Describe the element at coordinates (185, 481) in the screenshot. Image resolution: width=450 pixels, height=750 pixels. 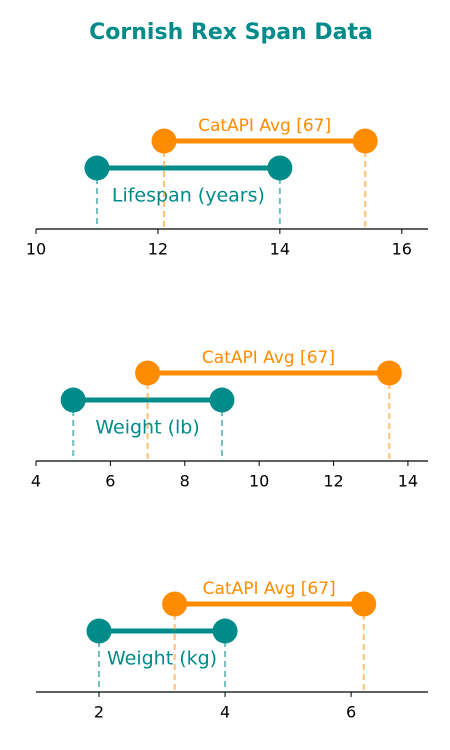
I see `x-tick-label: 8` at that location.